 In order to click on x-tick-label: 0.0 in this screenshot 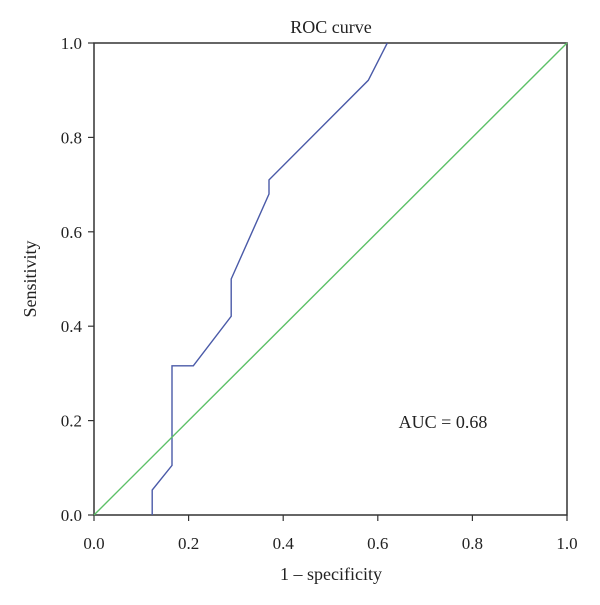, I will do `click(93, 543)`.